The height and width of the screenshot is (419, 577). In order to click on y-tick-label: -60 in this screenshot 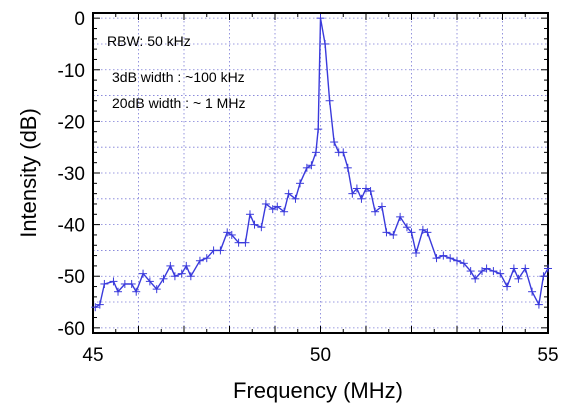, I will do `click(71, 329)`.